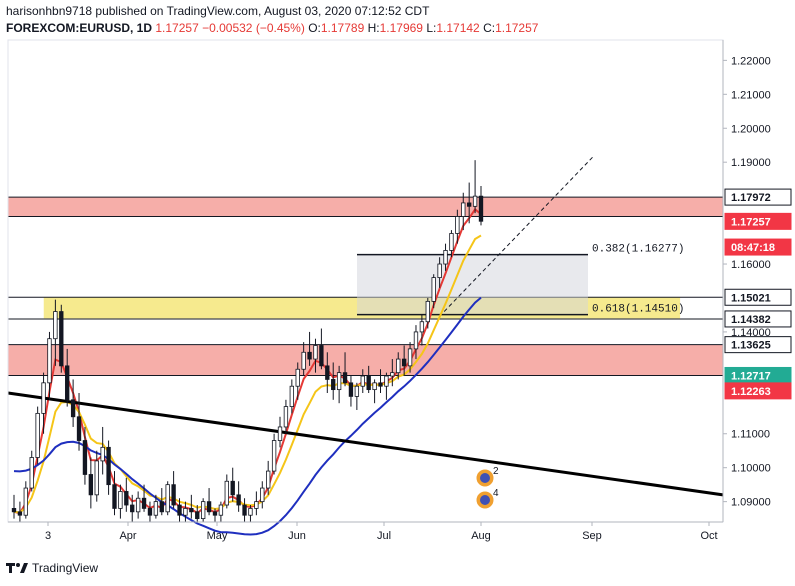  Describe the element at coordinates (592, 536) in the screenshot. I see `x-tick-label: Sep` at that location.